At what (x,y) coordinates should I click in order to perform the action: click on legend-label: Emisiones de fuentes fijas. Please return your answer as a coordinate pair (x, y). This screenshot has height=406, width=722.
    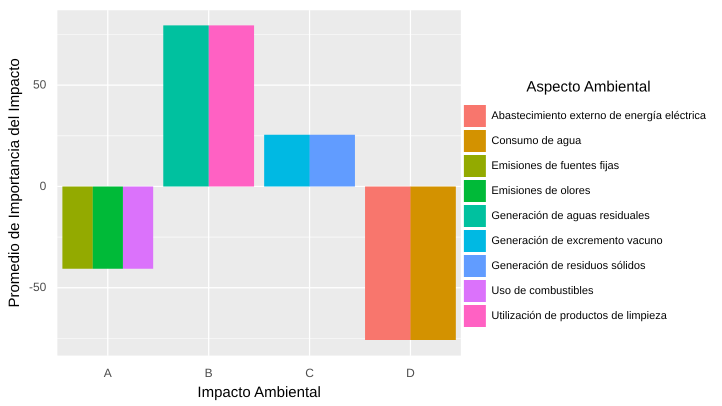
    Looking at the image, I should click on (555, 166).